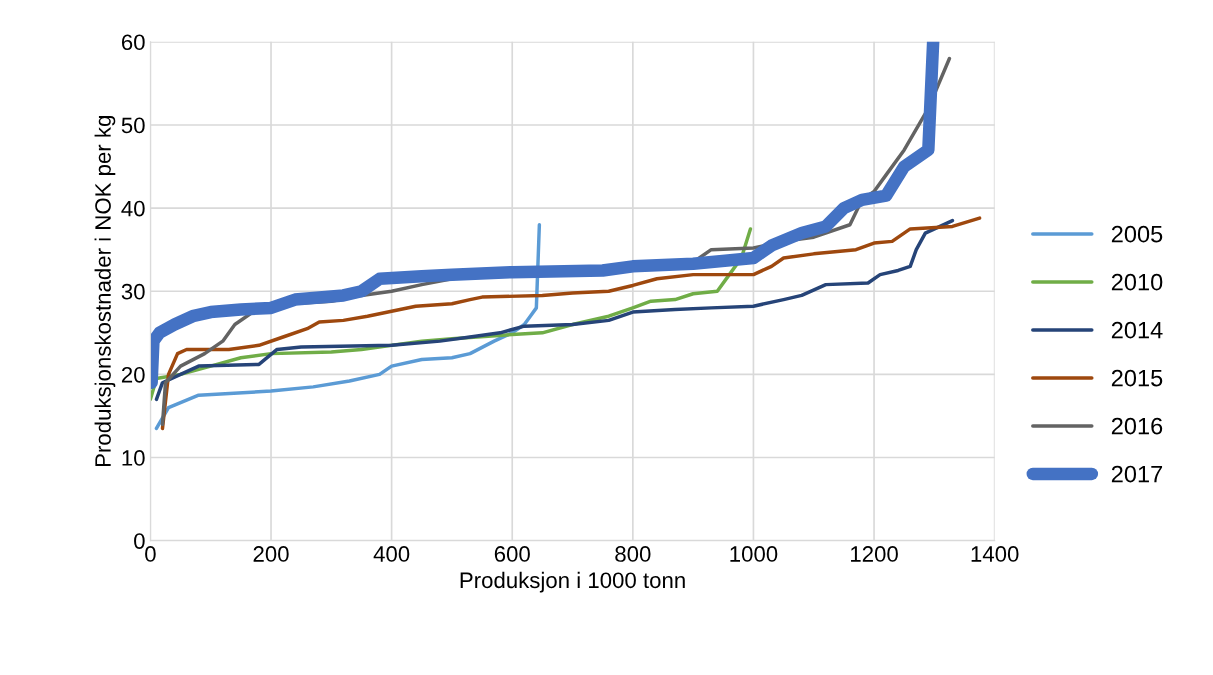 The width and height of the screenshot is (1213, 675). Describe the element at coordinates (133, 458) in the screenshot. I see `y-tick-label: 10` at that location.